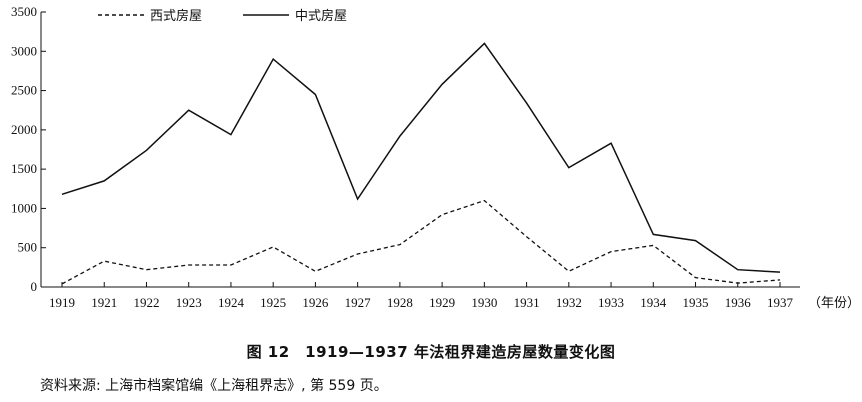 The height and width of the screenshot is (402, 862). I want to click on legend: 西式房屋 中式房屋, so click(222, 16).